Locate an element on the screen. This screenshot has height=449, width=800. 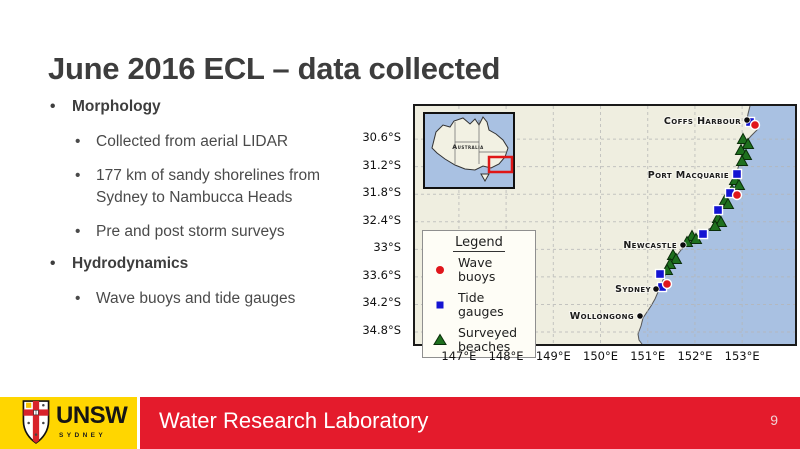
y-tick-label: 31.2°S is located at coordinates (381, 164).